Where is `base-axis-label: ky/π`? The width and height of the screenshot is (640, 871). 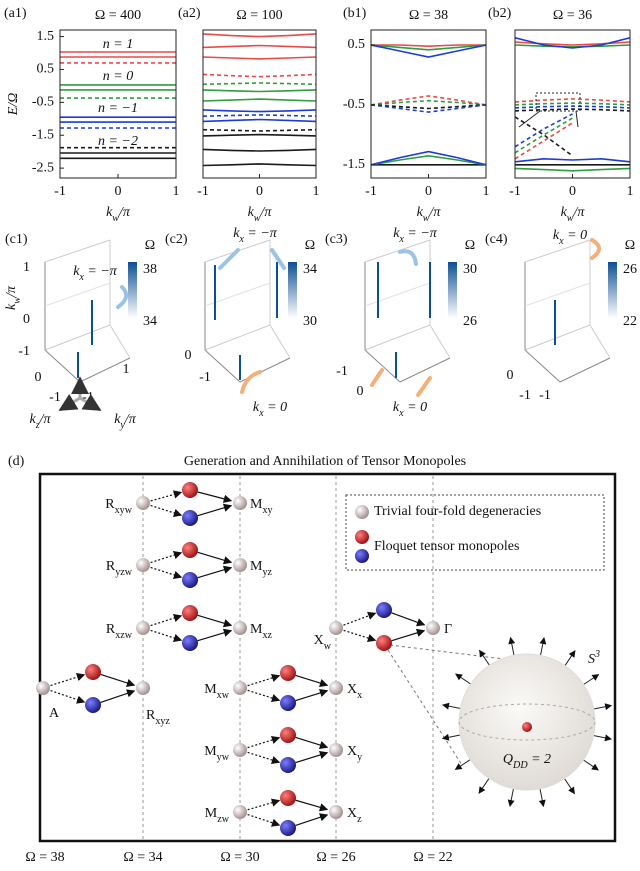 base-axis-label: ky/π is located at coordinates (125, 421).